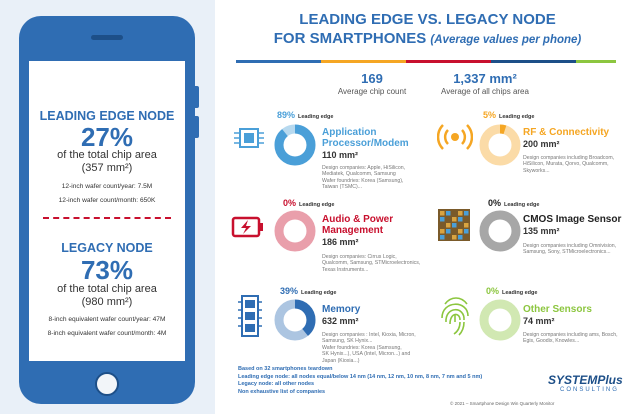 The width and height of the screenshot is (640, 414). Describe the element at coordinates (107, 319) in the screenshot. I see `legacy-wafer-year: 8-inch equivalent wafer count/year: 47M` at that location.